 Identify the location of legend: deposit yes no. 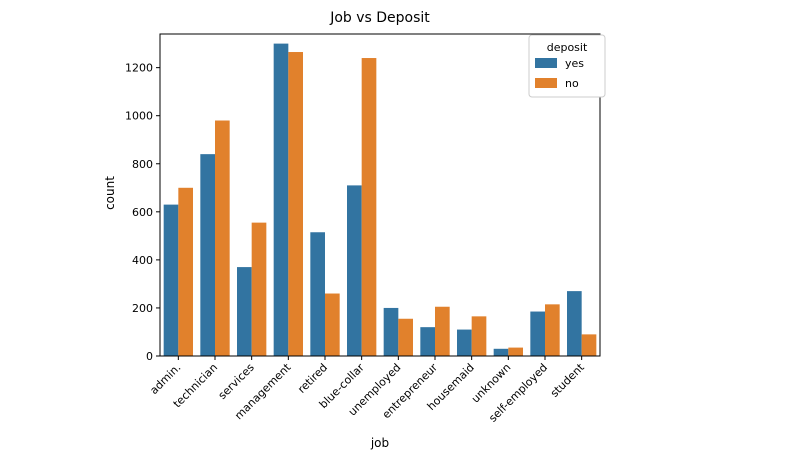
(567, 66).